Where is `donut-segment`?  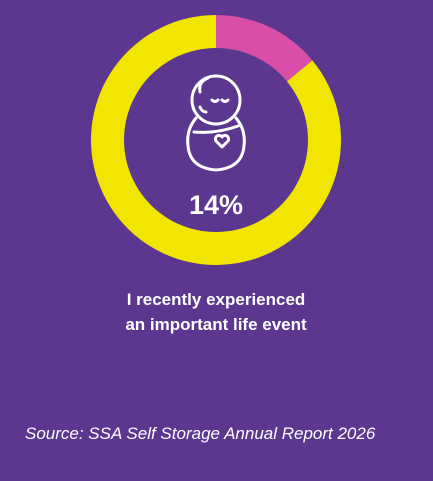
donut-segment is located at coordinates (264, 48).